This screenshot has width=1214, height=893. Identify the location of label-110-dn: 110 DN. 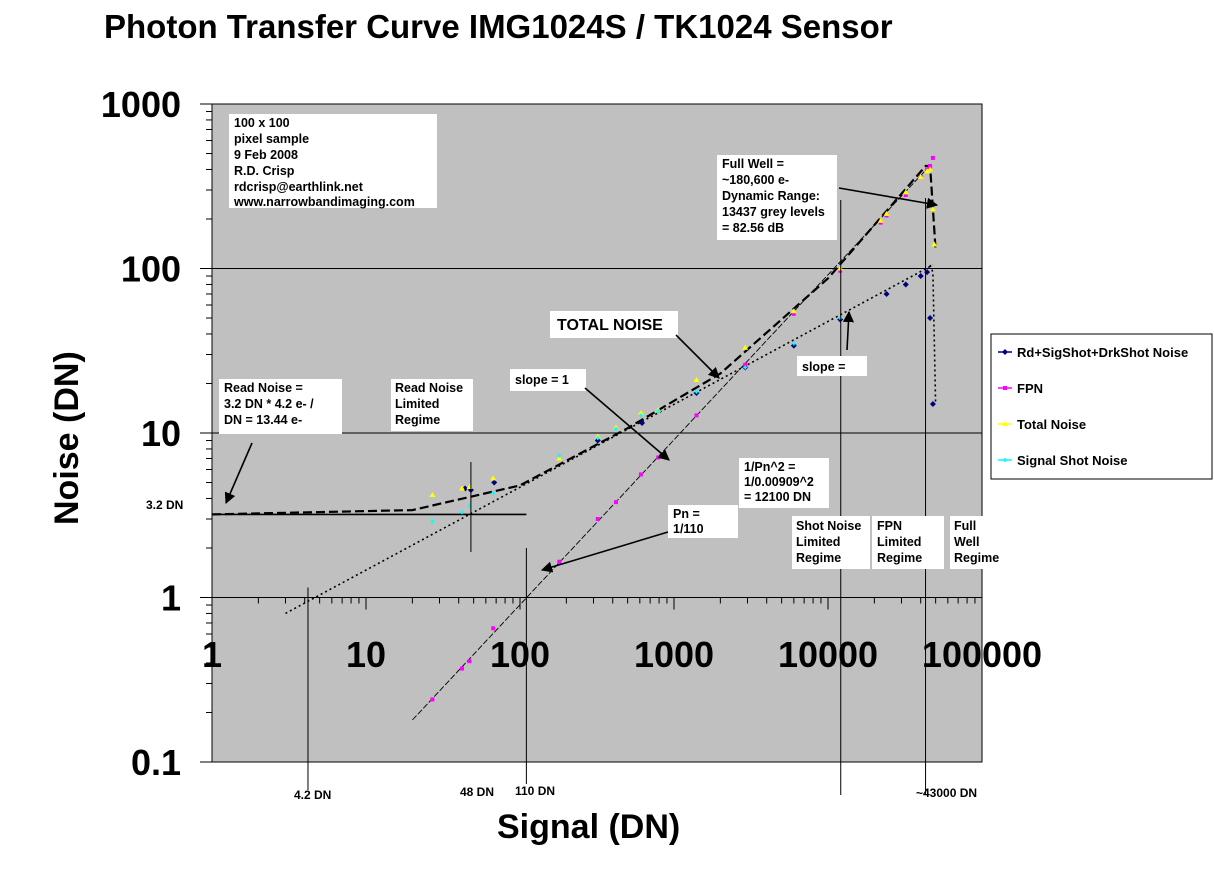
(535, 791).